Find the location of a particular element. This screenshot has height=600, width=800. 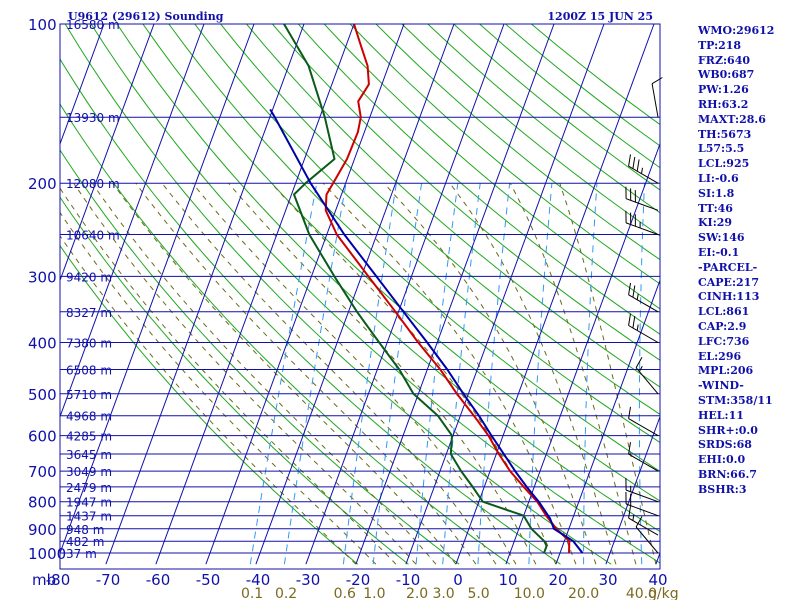

index-item: SI:1.8 is located at coordinates (716, 193).